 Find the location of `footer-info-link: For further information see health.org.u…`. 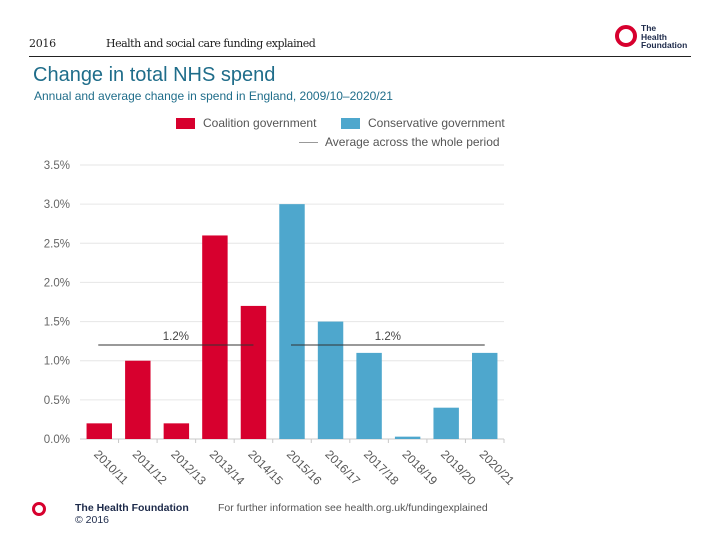

footer-info-link: For further information see health.org.u… is located at coordinates (353, 508).